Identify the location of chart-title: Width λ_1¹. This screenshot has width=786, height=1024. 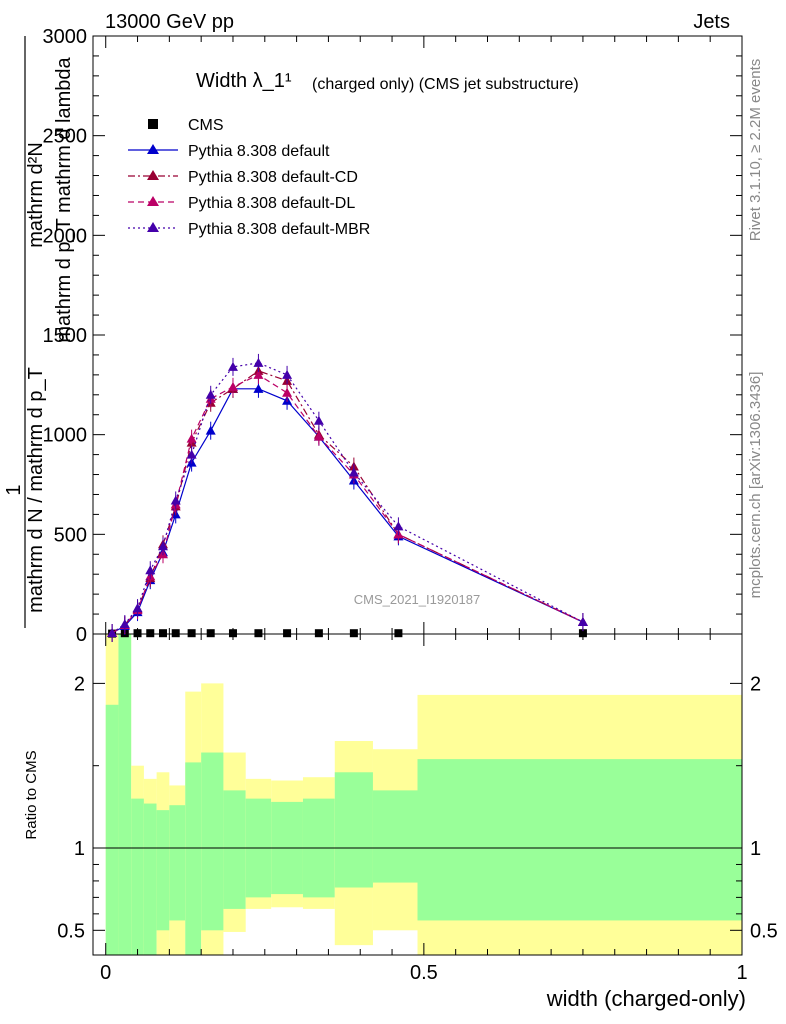
(244, 81).